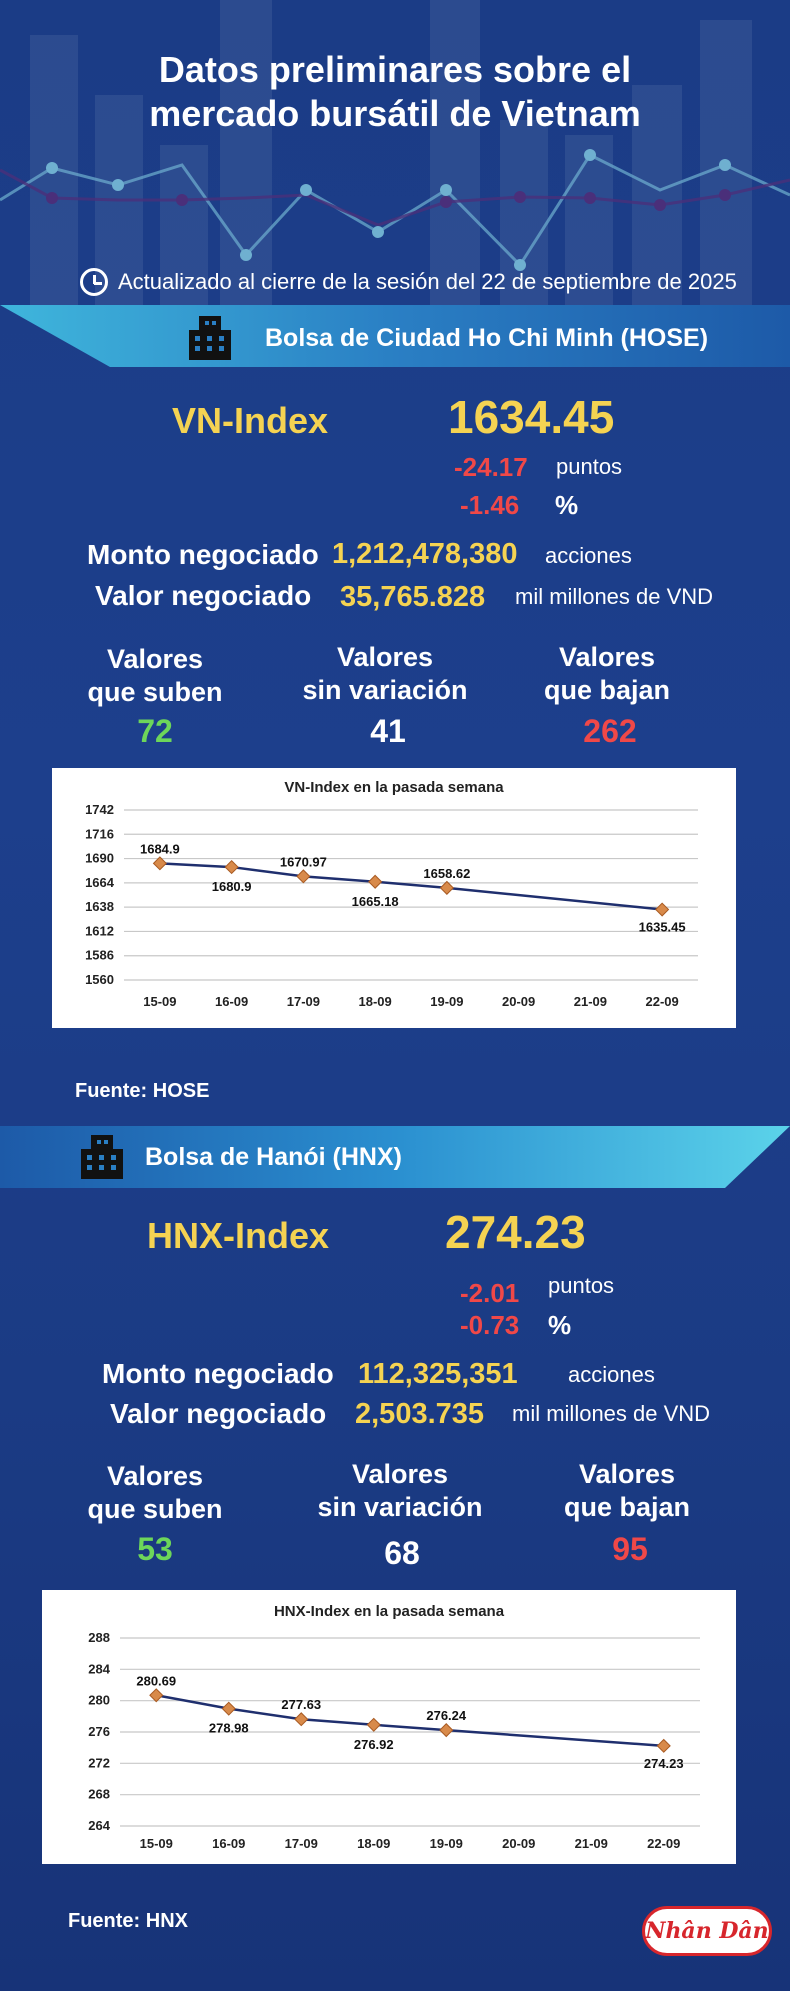 The image size is (790, 1991). Describe the element at coordinates (100, 882) in the screenshot. I see `vn-y-tick-label: 1664` at that location.